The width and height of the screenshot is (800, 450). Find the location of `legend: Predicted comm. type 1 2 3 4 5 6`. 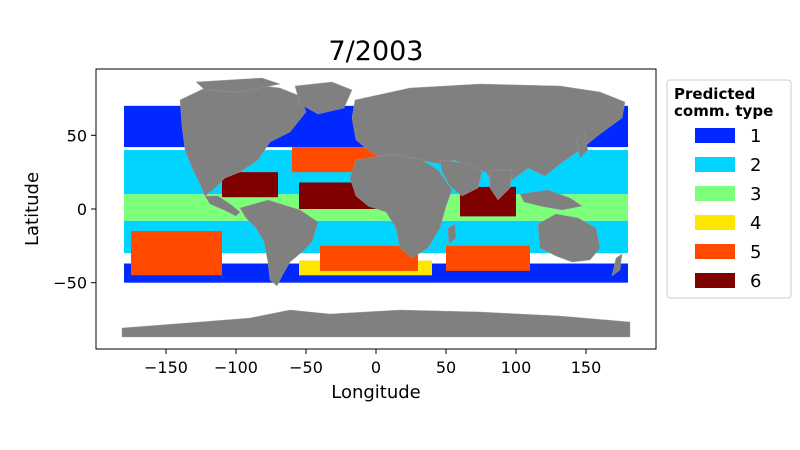

legend: Predicted comm. type 1 2 3 4 5 6 is located at coordinates (729, 189).